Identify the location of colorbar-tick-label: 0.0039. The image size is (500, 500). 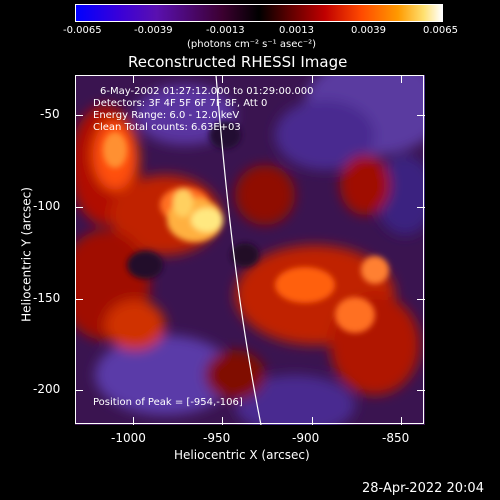
(368, 30).